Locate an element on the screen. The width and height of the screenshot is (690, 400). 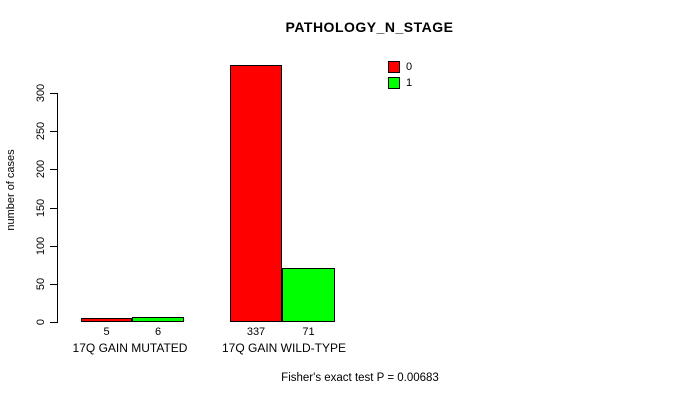
y-tick-label: 150 is located at coordinates (41, 207).